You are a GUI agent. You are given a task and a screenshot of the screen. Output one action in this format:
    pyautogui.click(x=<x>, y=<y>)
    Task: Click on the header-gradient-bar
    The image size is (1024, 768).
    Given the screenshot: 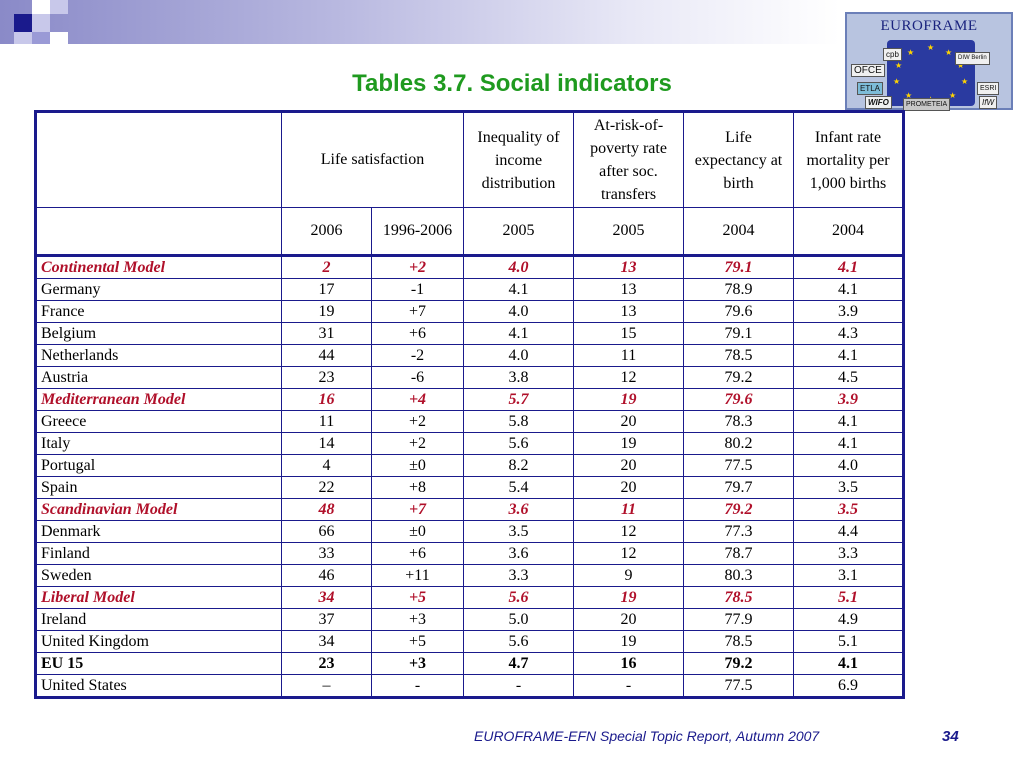 What is the action you would take?
    pyautogui.click(x=420, y=22)
    